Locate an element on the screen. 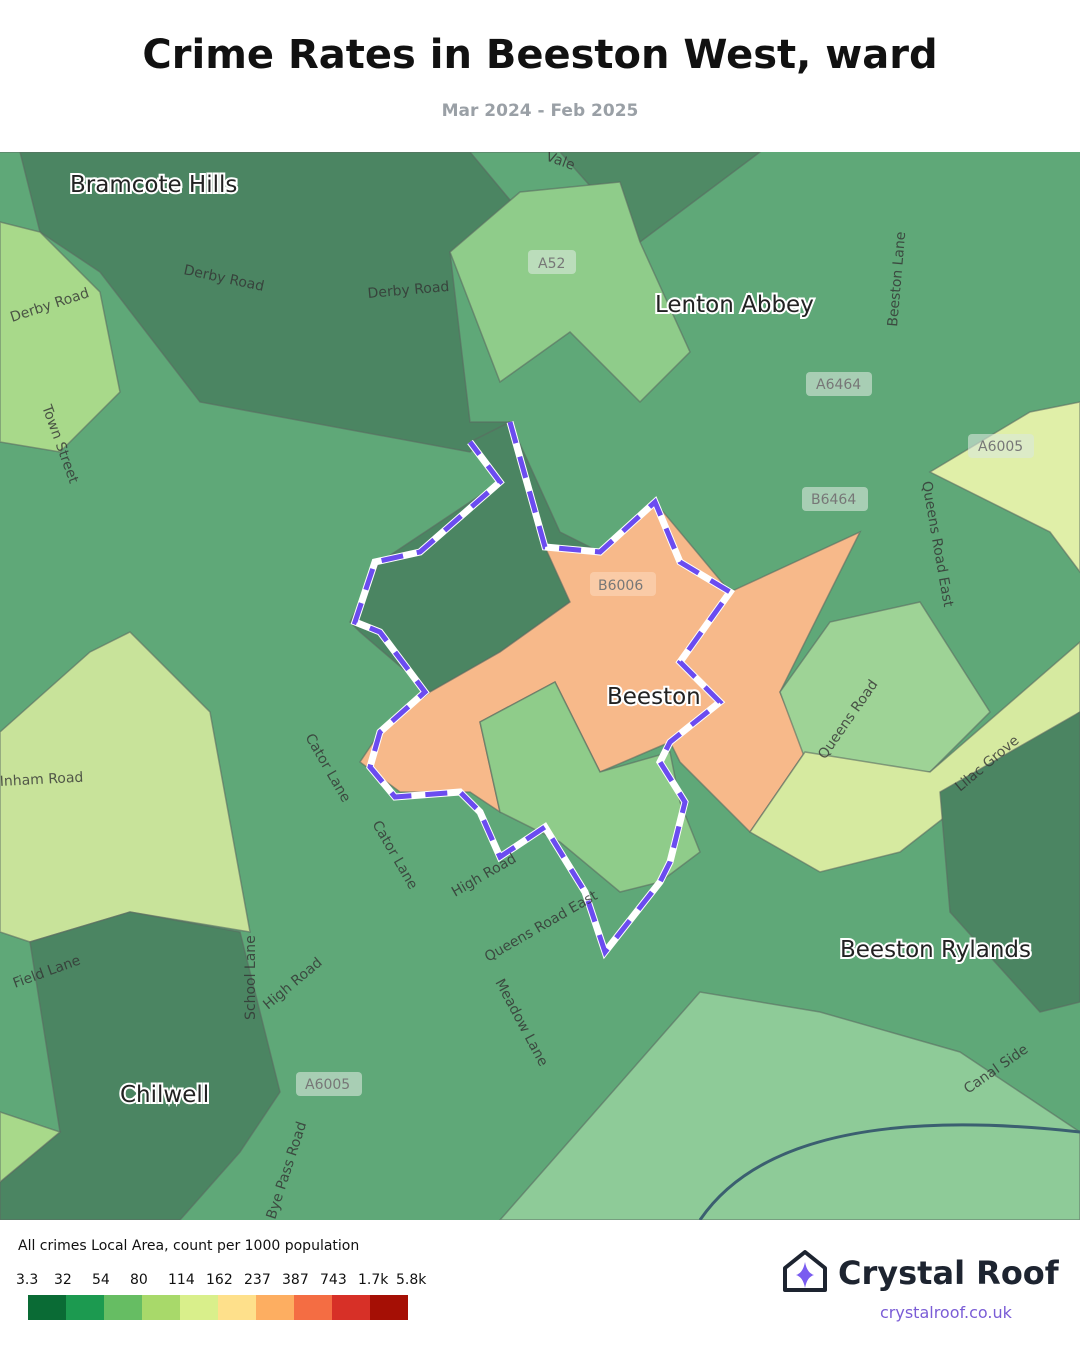 The width and height of the screenshot is (1080, 1350). svg-text: A52 is located at coordinates (551, 264).